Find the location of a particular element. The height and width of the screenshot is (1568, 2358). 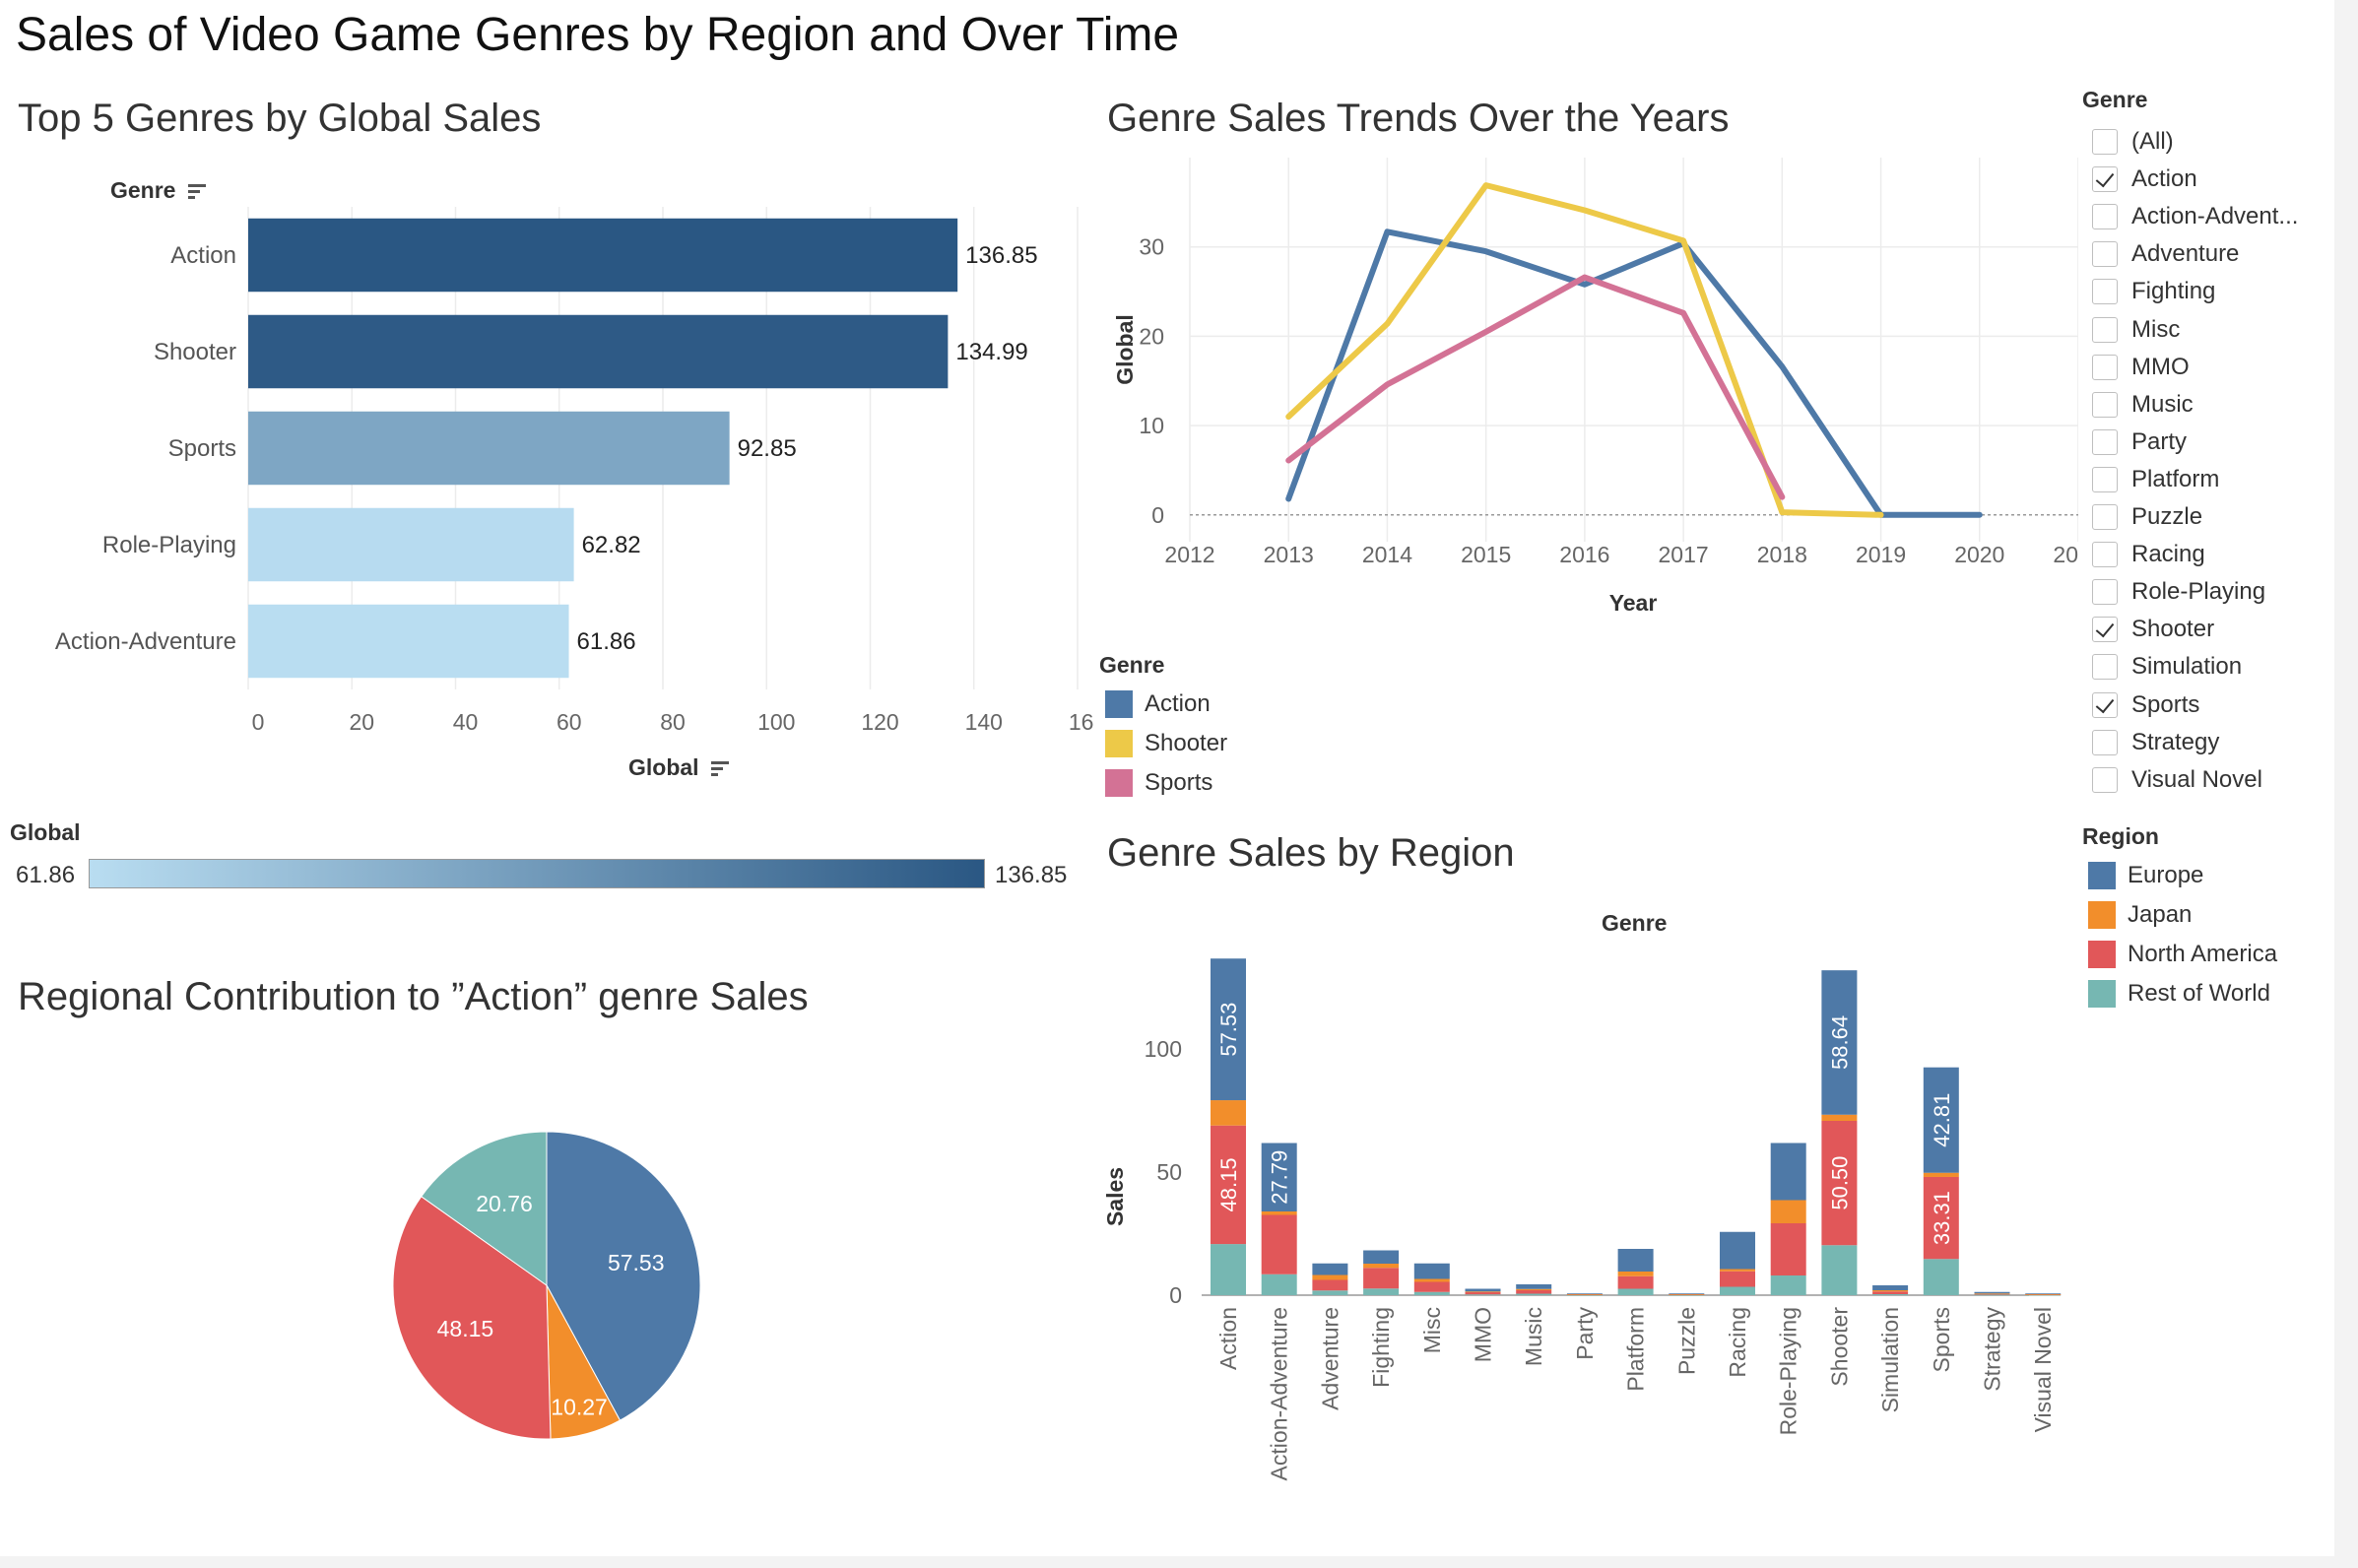

x-category-label: Adventure is located at coordinates (1330, 1358).